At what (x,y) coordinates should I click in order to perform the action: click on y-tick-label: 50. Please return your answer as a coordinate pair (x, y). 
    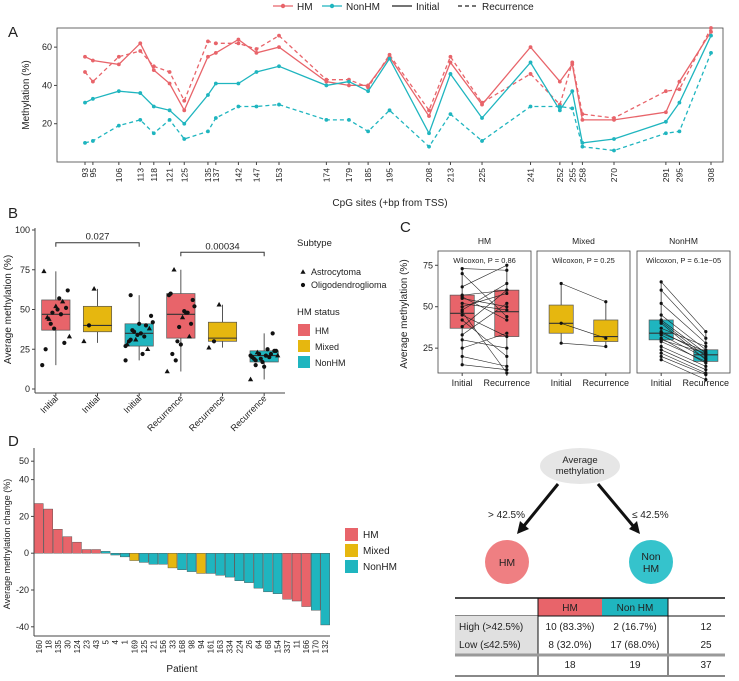
    Looking at the image, I should click on (24, 461).